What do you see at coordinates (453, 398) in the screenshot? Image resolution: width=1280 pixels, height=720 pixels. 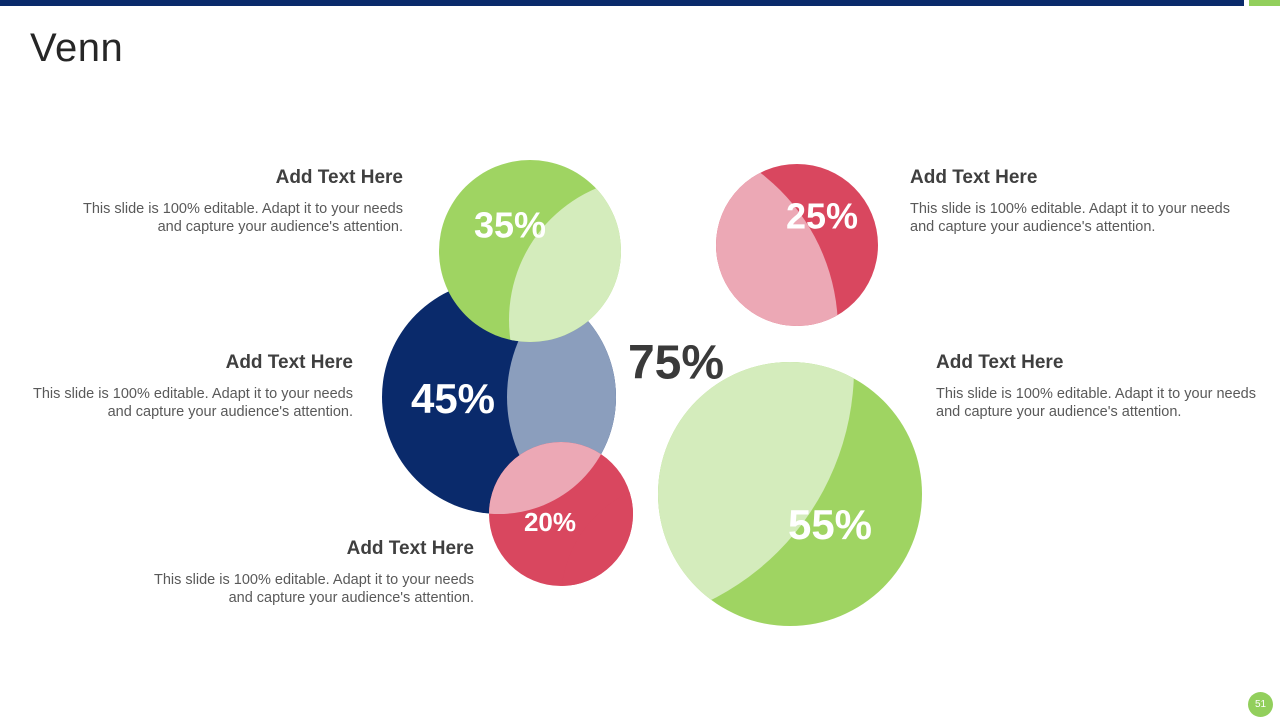 I see `navy-circle-value: 45%` at bounding box center [453, 398].